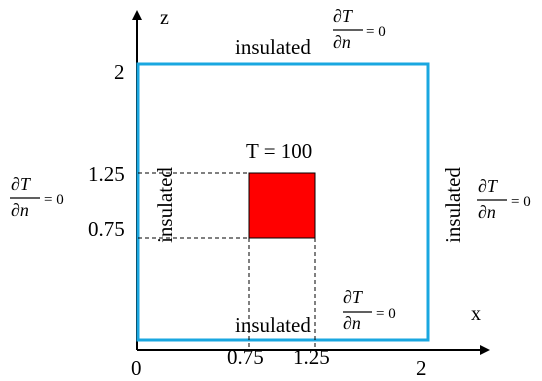  Describe the element at coordinates (487, 212) in the screenshot. I see `boundary-right-flux-den: ∂n` at that location.